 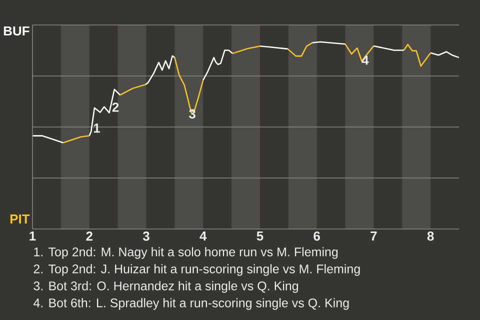 I want to click on x-tick-label: 3, so click(x=146, y=236).